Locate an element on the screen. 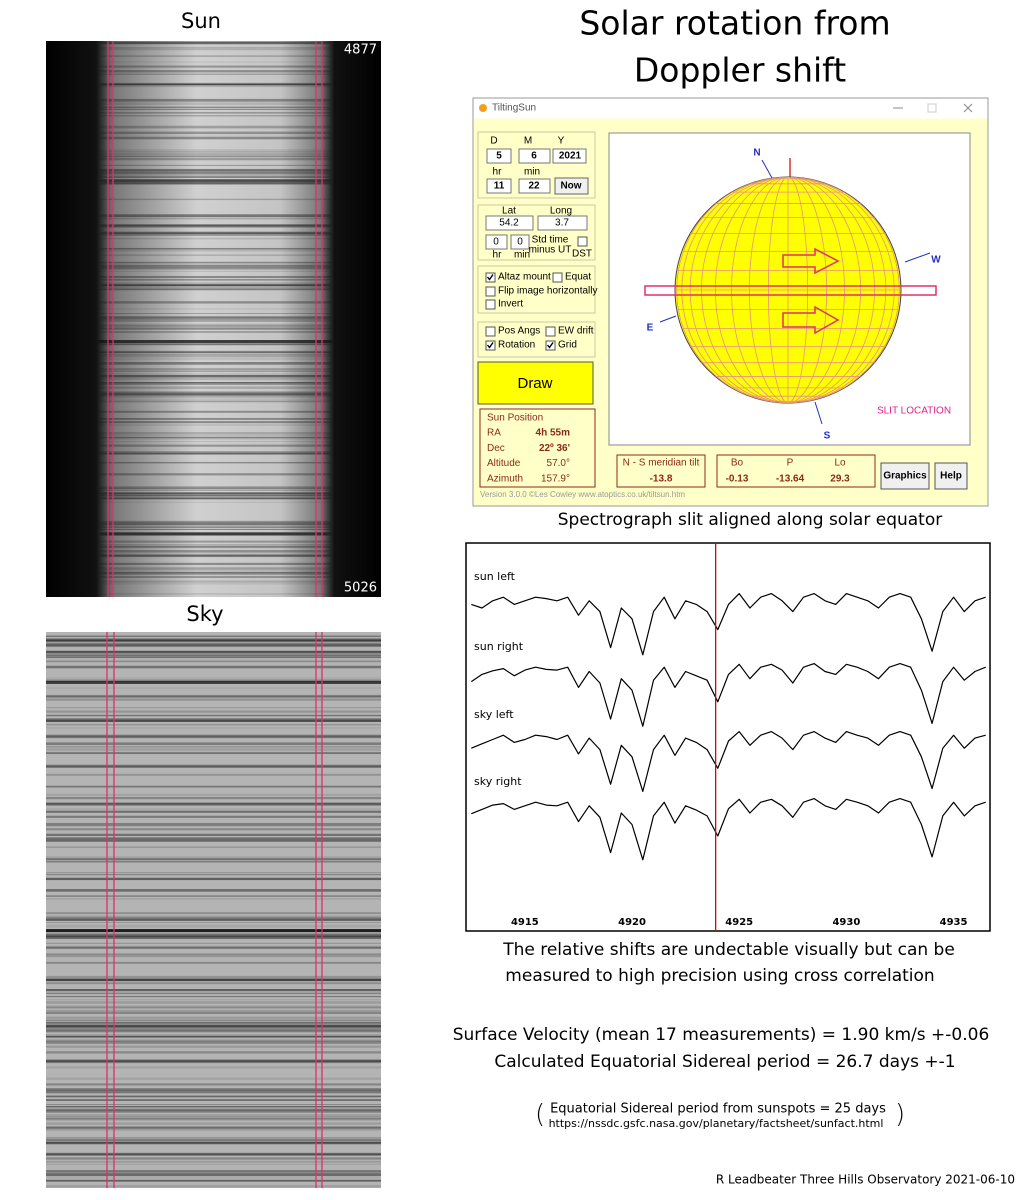 This screenshot has height=1200, width=1030. input-value: 5 is located at coordinates (499, 156).